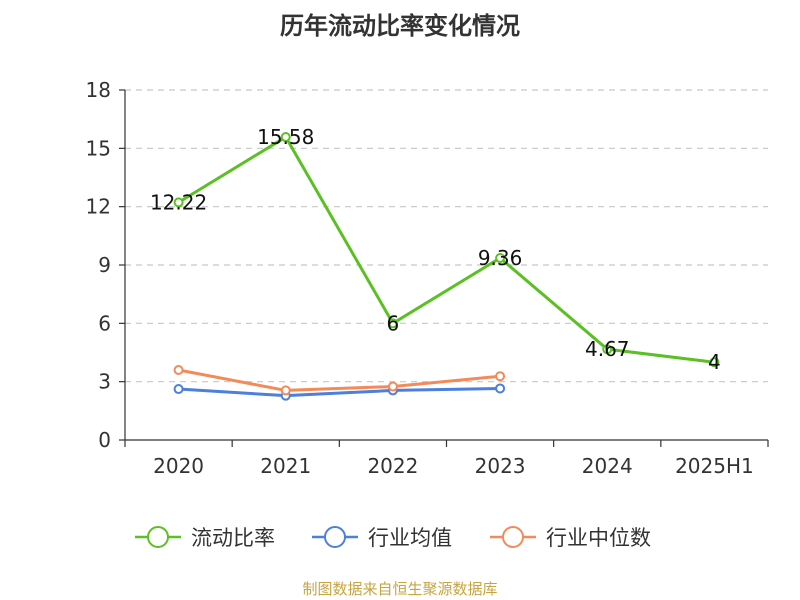 This screenshot has width=800, height=600. I want to click on x-tick-label: 2022, so click(392, 466).